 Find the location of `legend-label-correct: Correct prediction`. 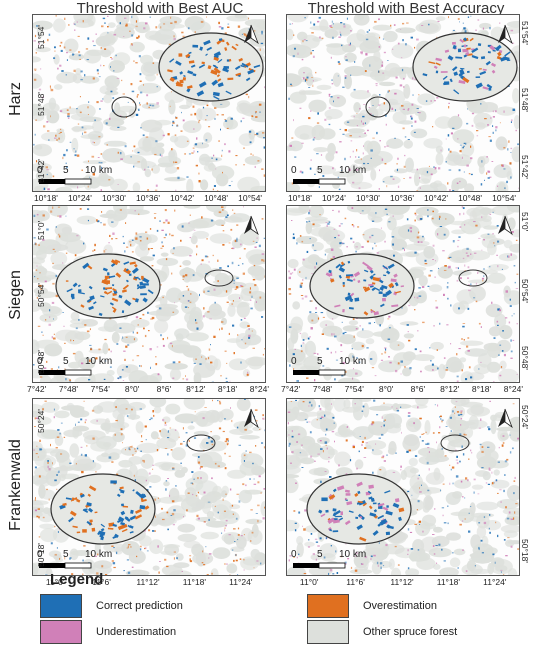

legend-label-correct: Correct prediction is located at coordinates (139, 606).